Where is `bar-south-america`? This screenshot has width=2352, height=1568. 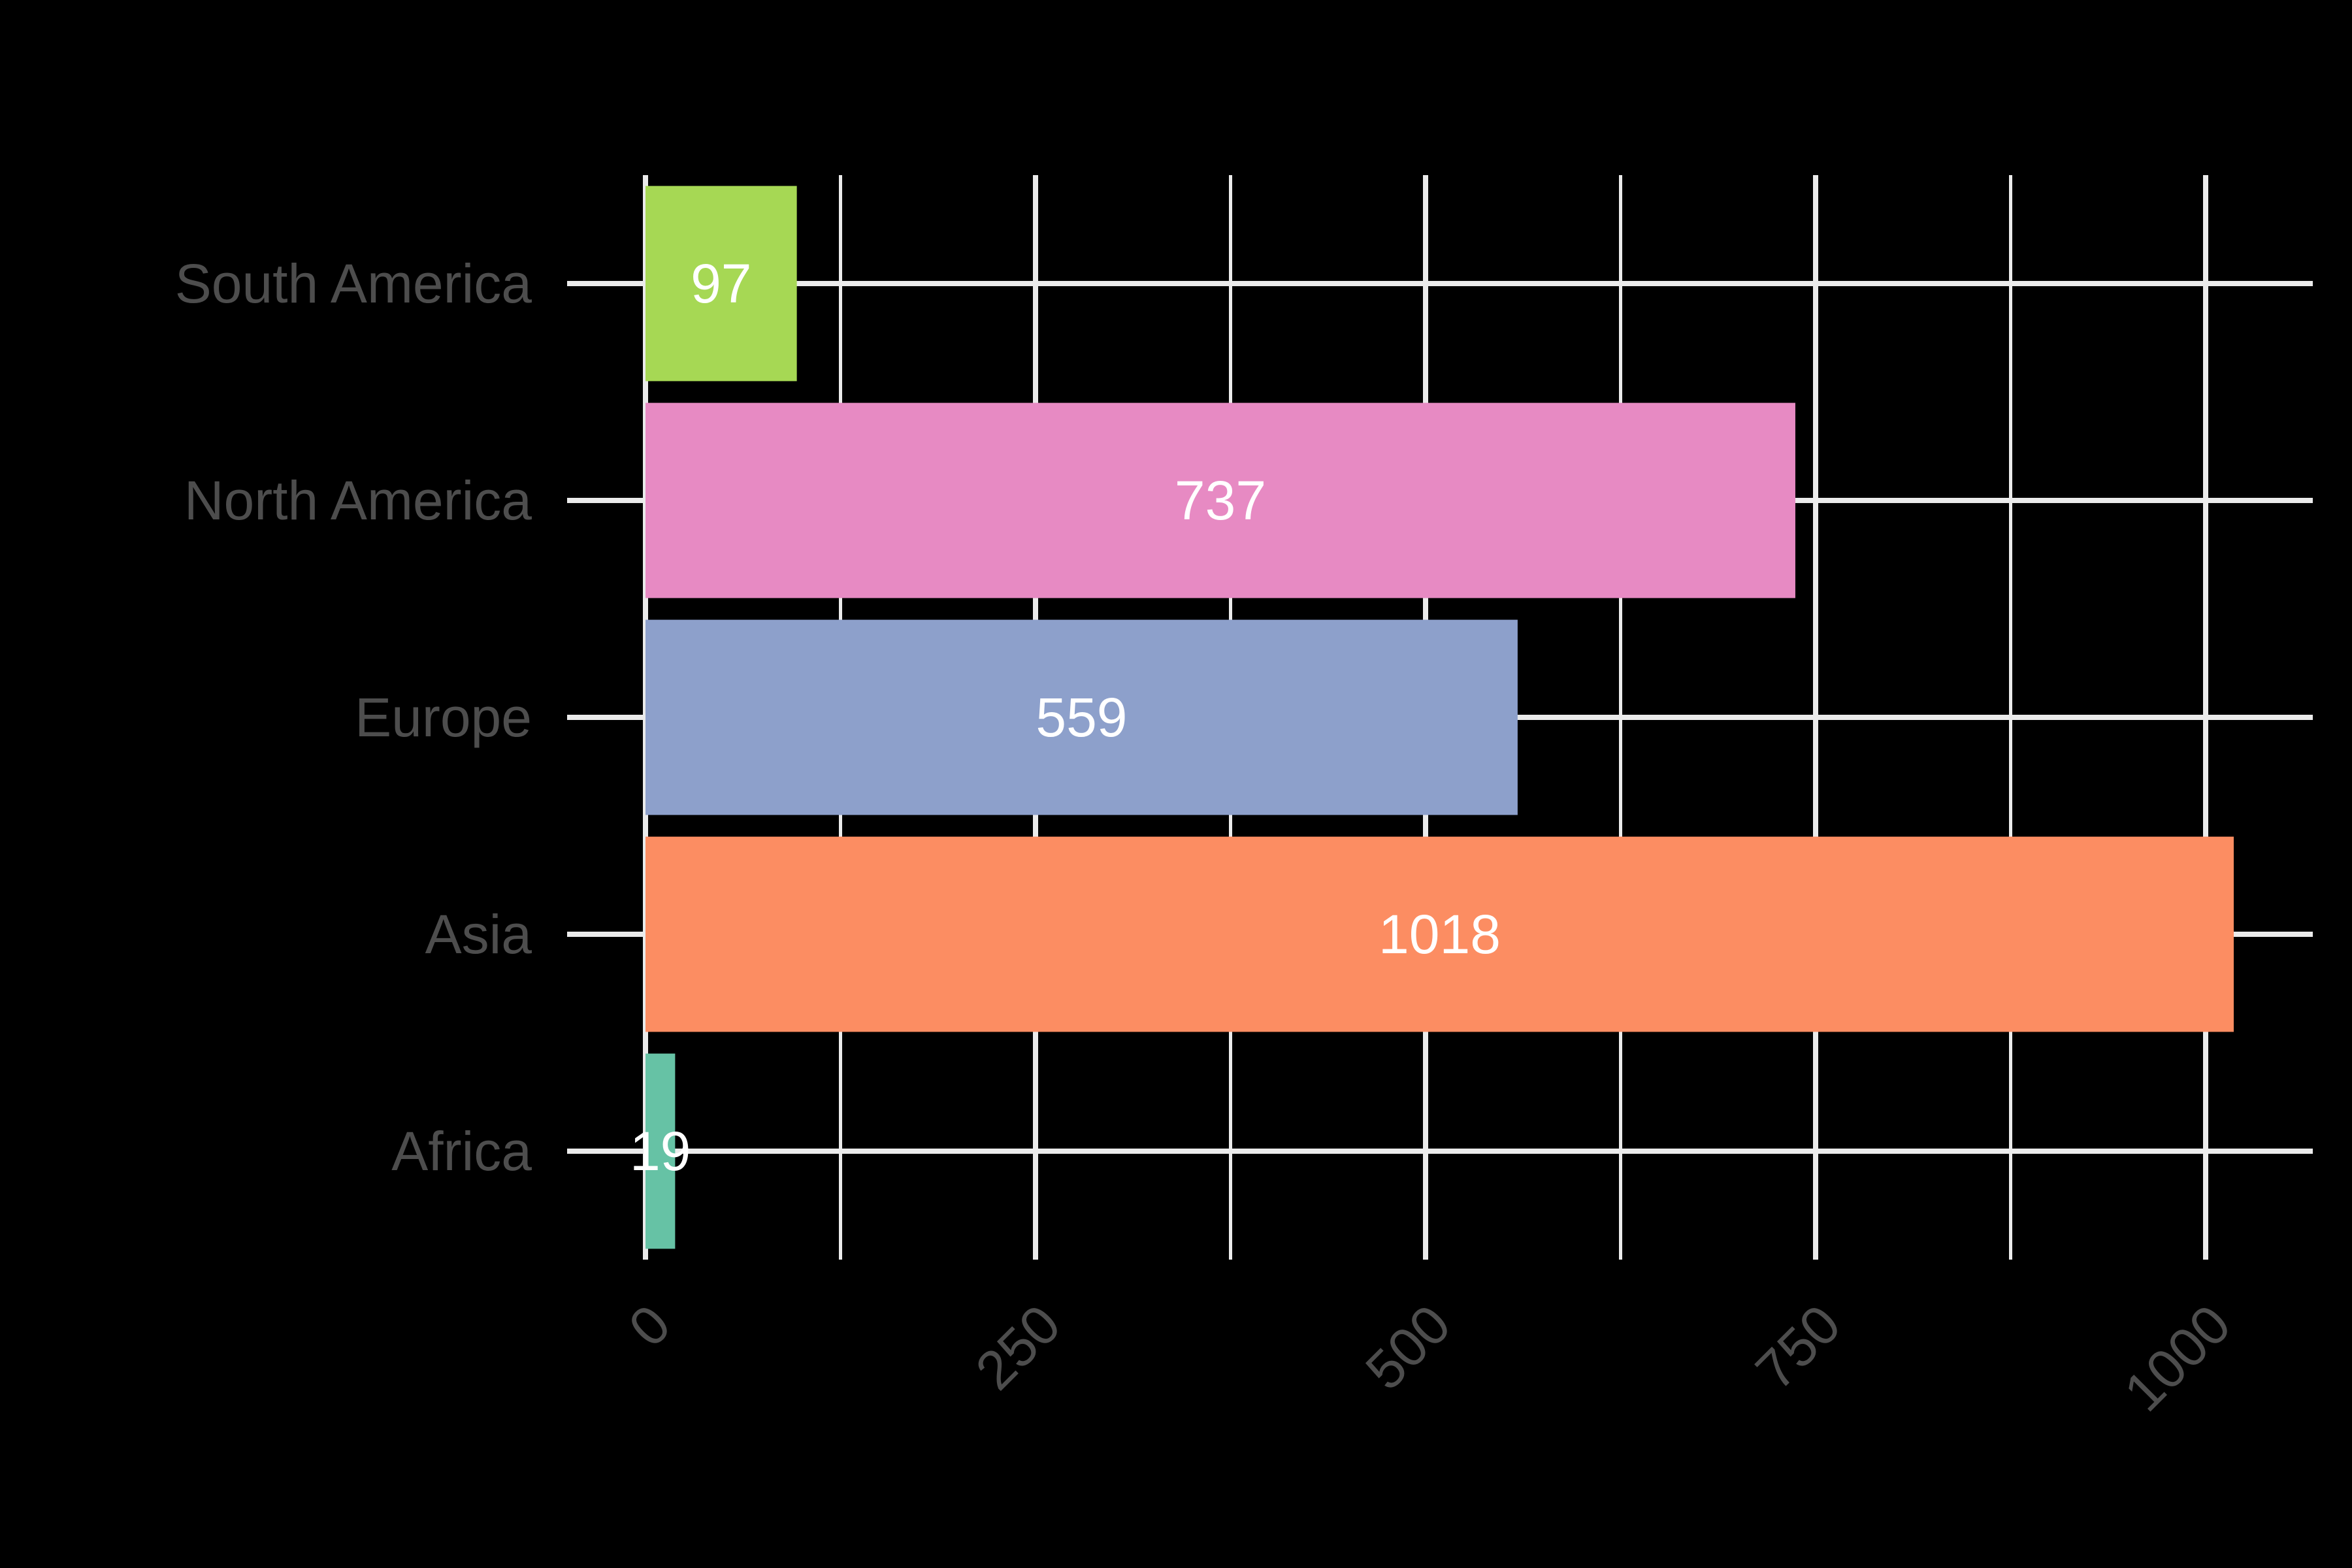 bar-south-america is located at coordinates (721, 284).